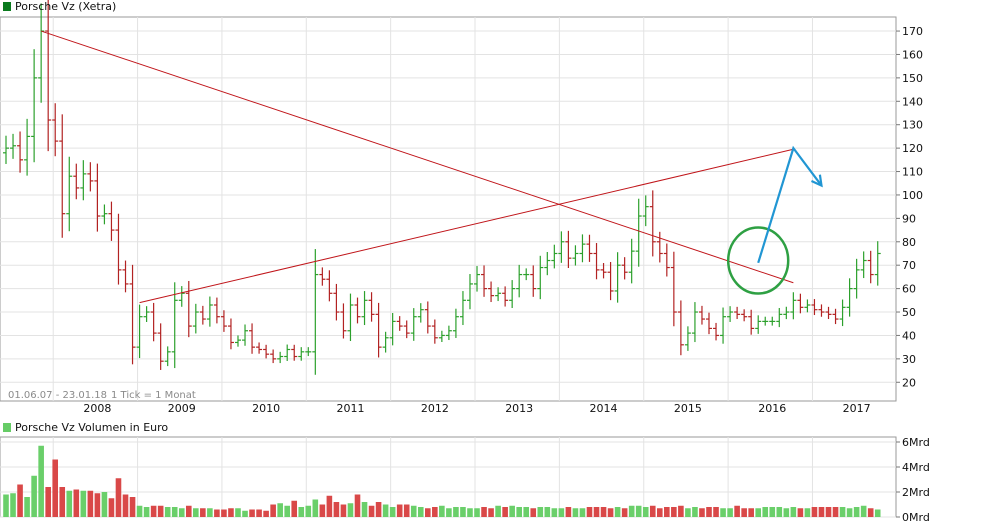  Describe the element at coordinates (912, 125) in the screenshot. I see `price-y-tick-label: 130` at that location.